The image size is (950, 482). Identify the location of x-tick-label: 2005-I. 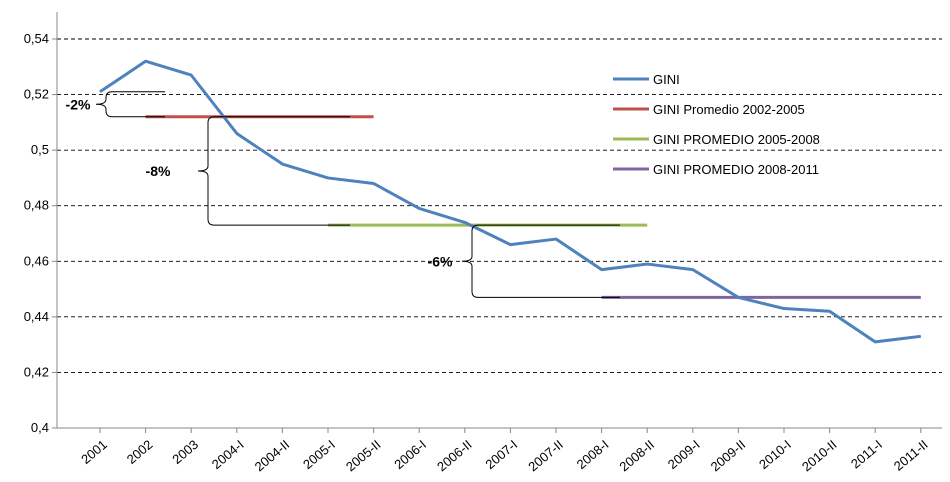
(319, 454).